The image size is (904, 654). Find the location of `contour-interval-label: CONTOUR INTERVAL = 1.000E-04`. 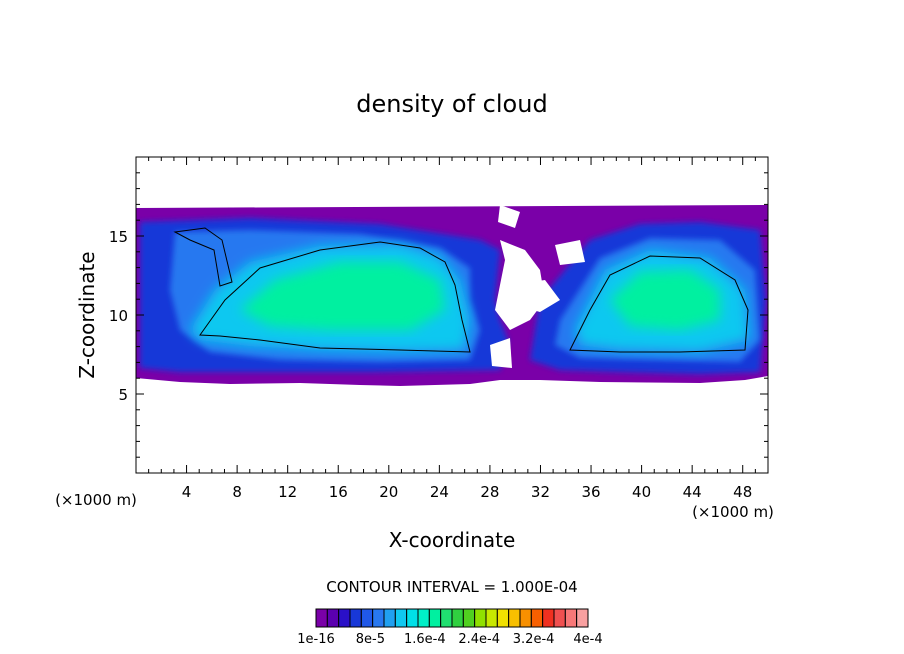

contour-interval-label: CONTOUR INTERVAL = 1.000E-04 is located at coordinates (451, 587).